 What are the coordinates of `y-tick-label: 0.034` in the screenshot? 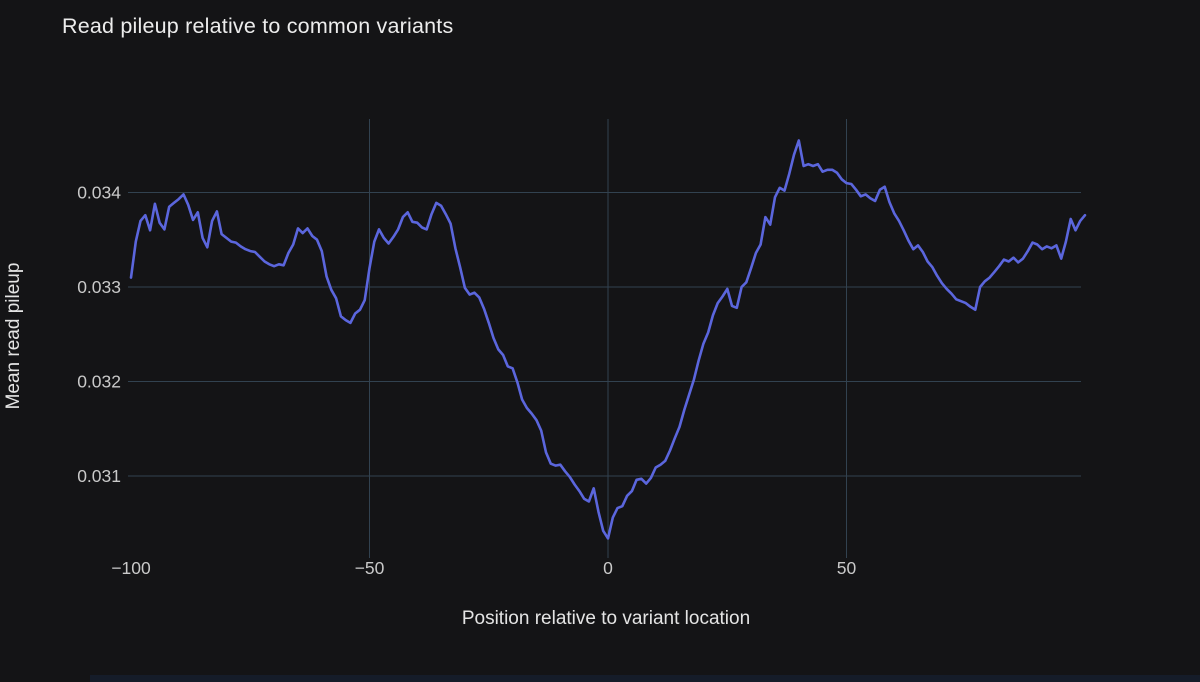 It's located at (99, 193).